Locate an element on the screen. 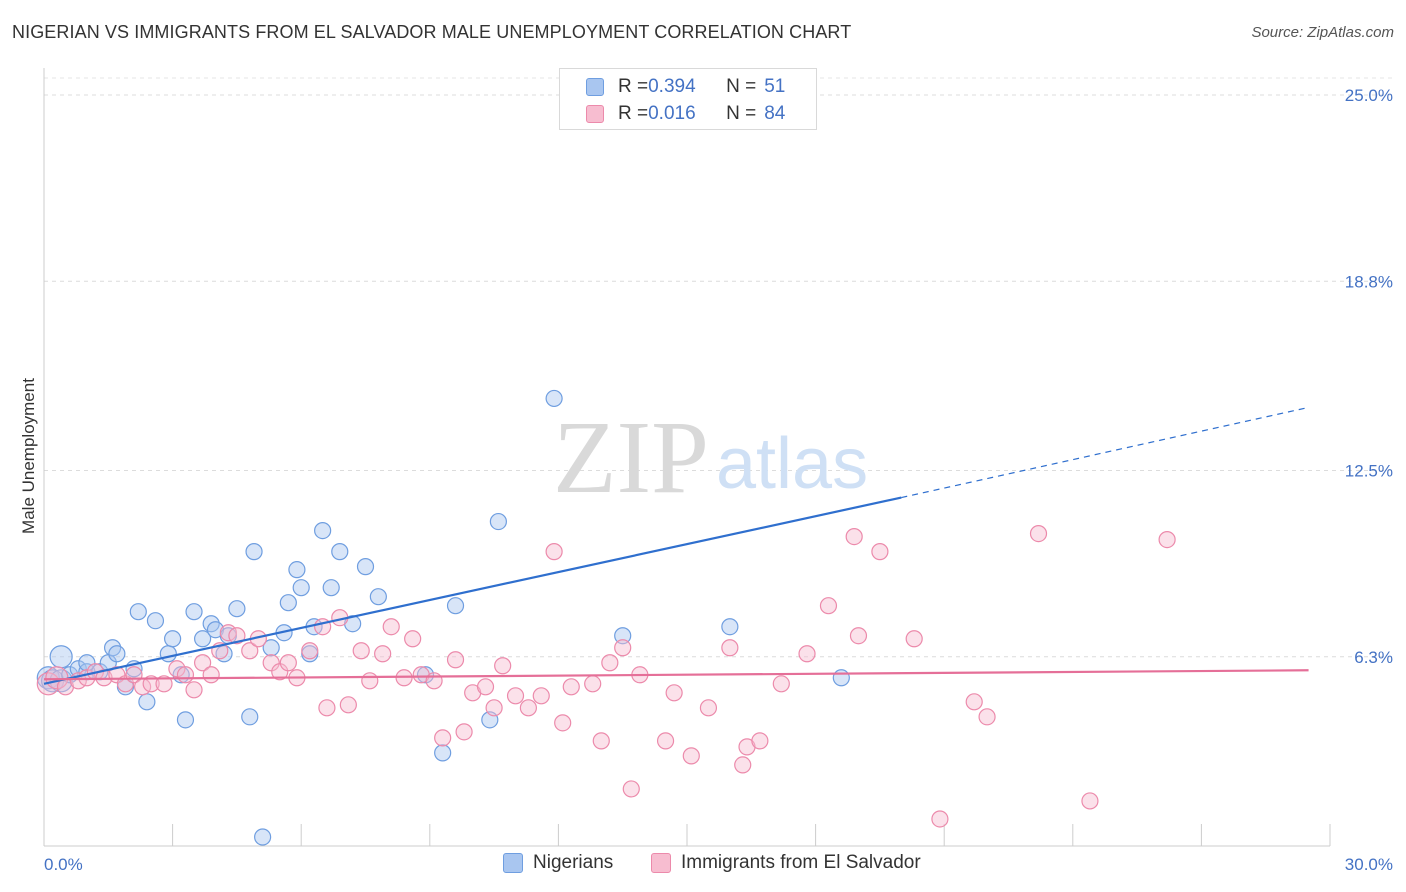 This screenshot has width=1406, height=892. legend-swatch-el-salvador is located at coordinates (595, 114).